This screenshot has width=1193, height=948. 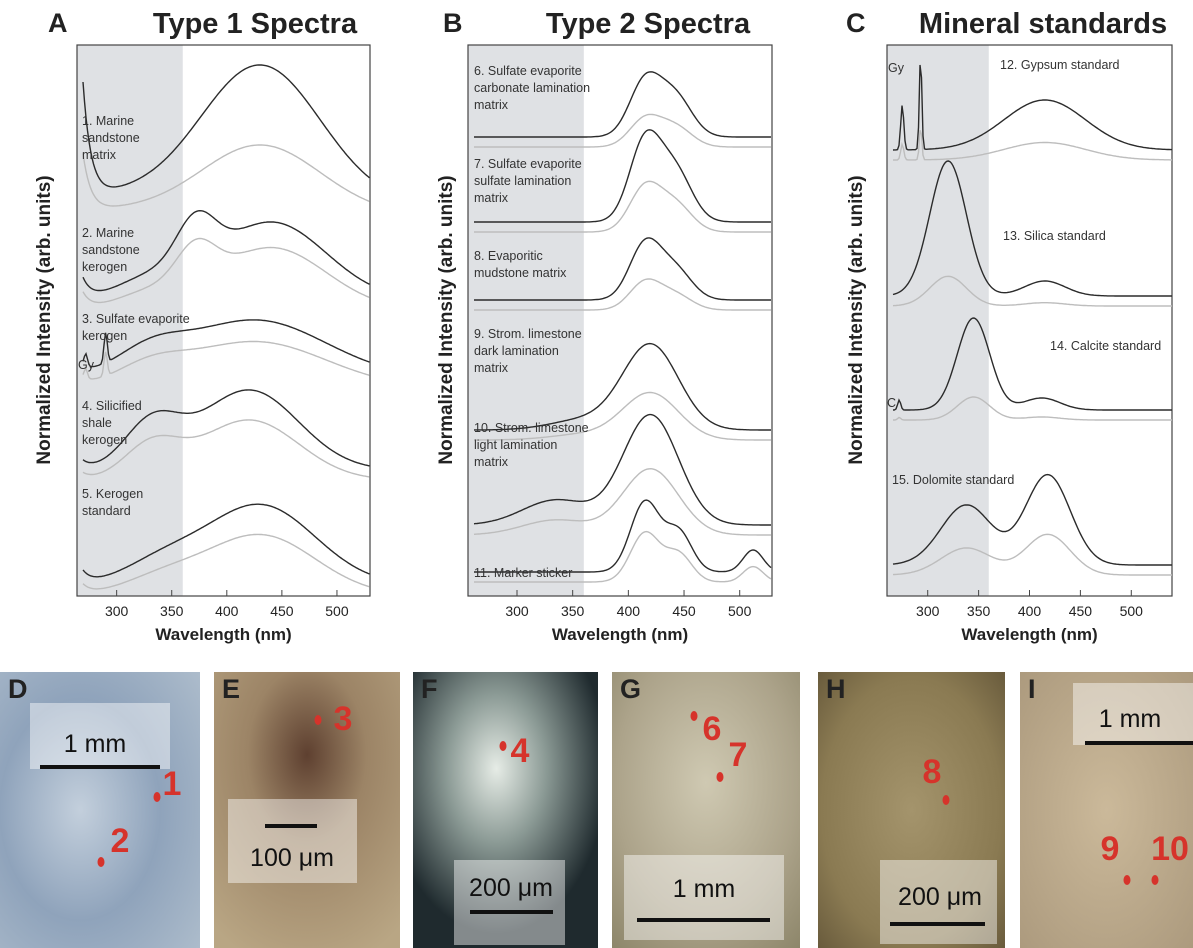 What do you see at coordinates (531, 428) in the screenshot?
I see `spectrum-label: 10. Strom. limestone` at bounding box center [531, 428].